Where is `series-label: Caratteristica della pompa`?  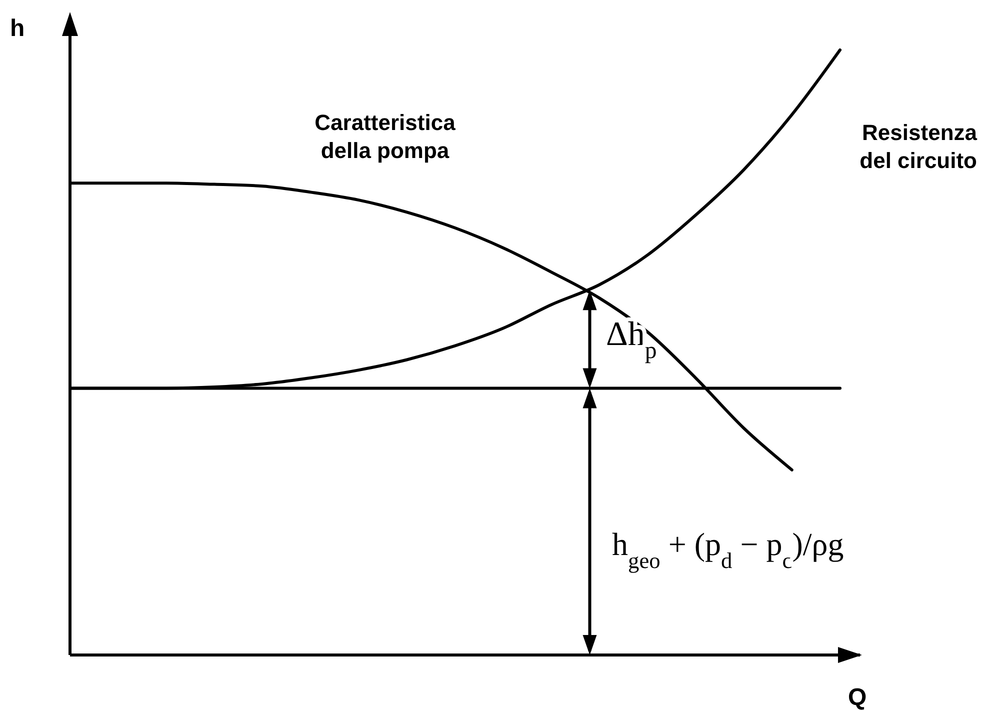 series-label: Caratteristica della pompa is located at coordinates (385, 136).